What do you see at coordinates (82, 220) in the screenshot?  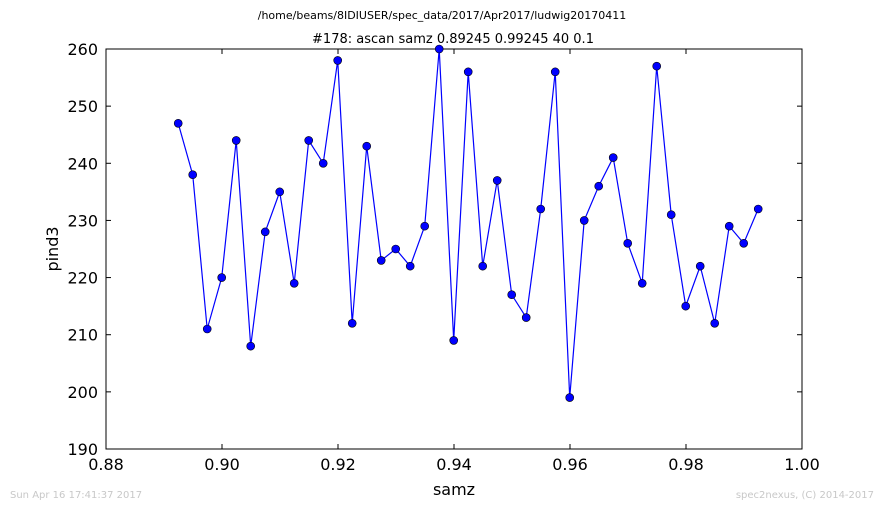 I see `y-tick-label: 230` at bounding box center [82, 220].